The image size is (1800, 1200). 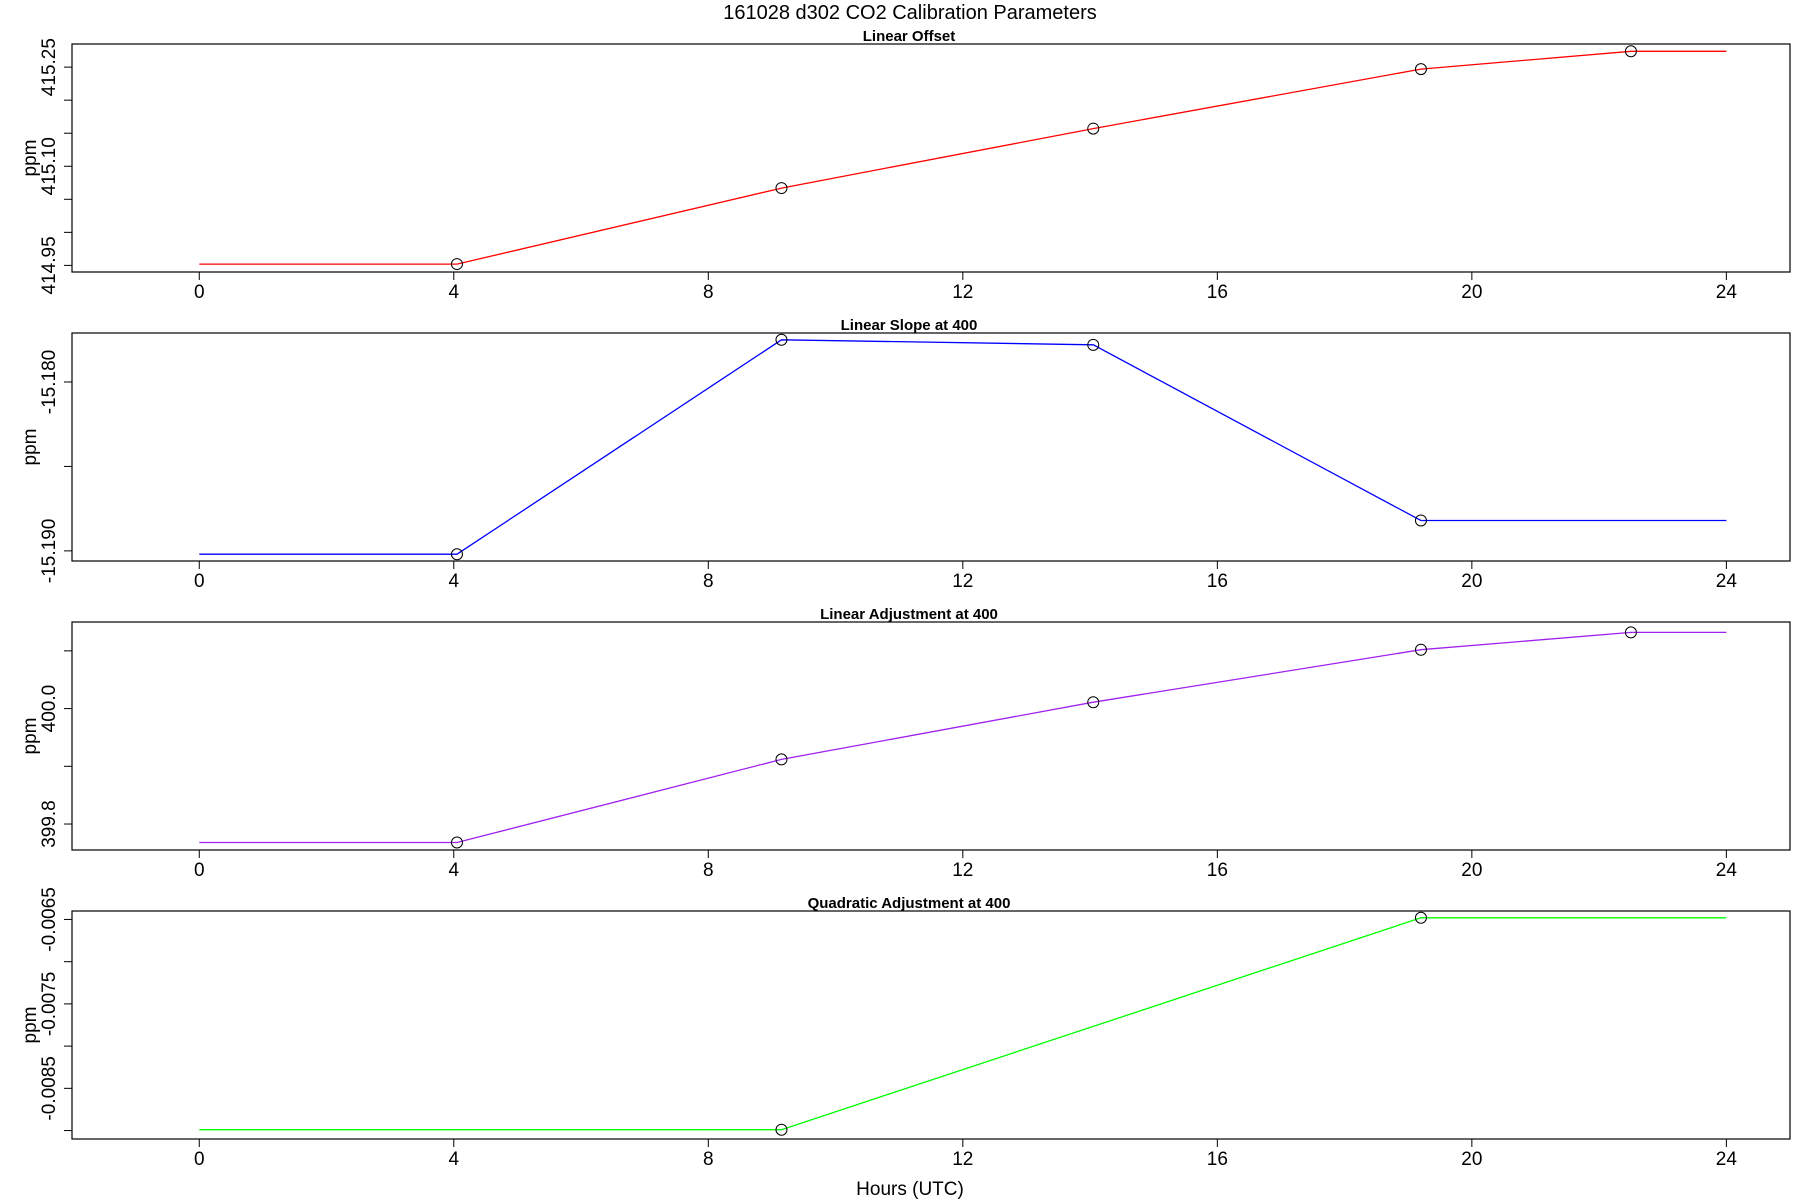 I want to click on panel-title: Linear Slope at 400, so click(x=909, y=325).